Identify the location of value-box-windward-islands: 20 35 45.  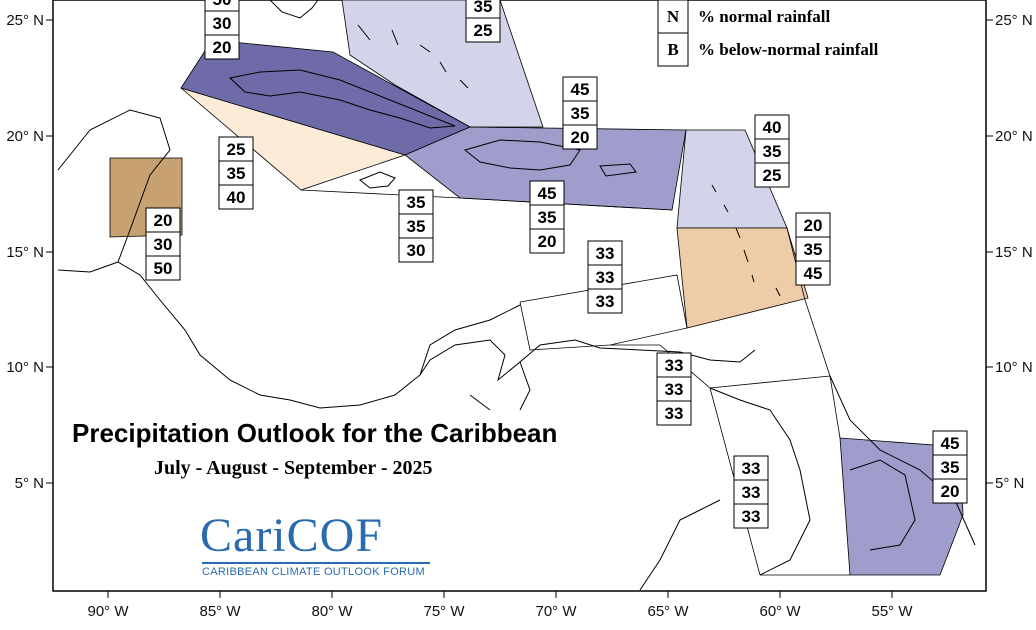
(813, 249).